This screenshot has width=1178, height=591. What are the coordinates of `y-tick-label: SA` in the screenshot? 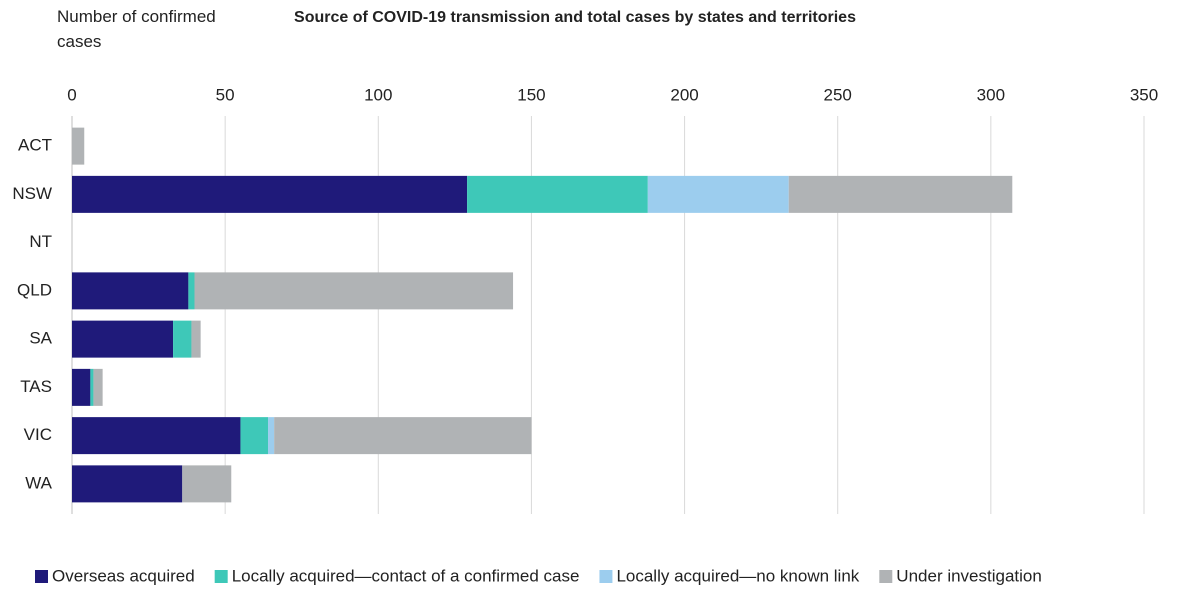 It's located at (40, 338).